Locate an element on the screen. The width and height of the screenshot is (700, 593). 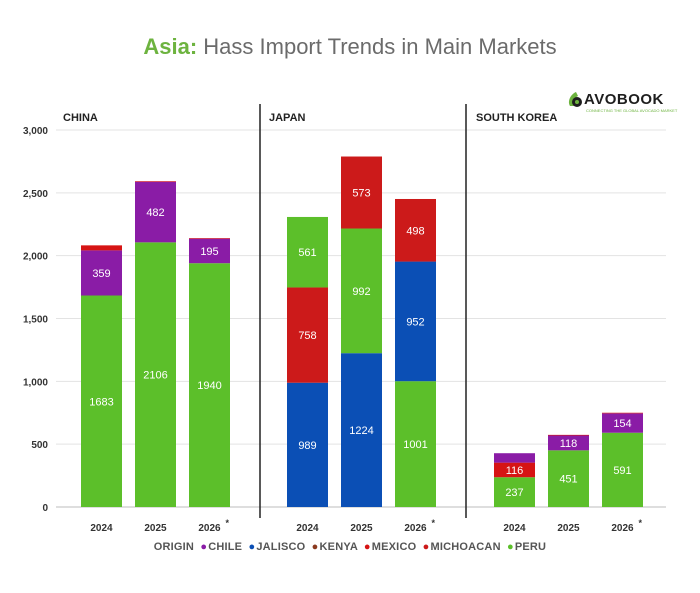
data-label: 573 is located at coordinates (361, 194).